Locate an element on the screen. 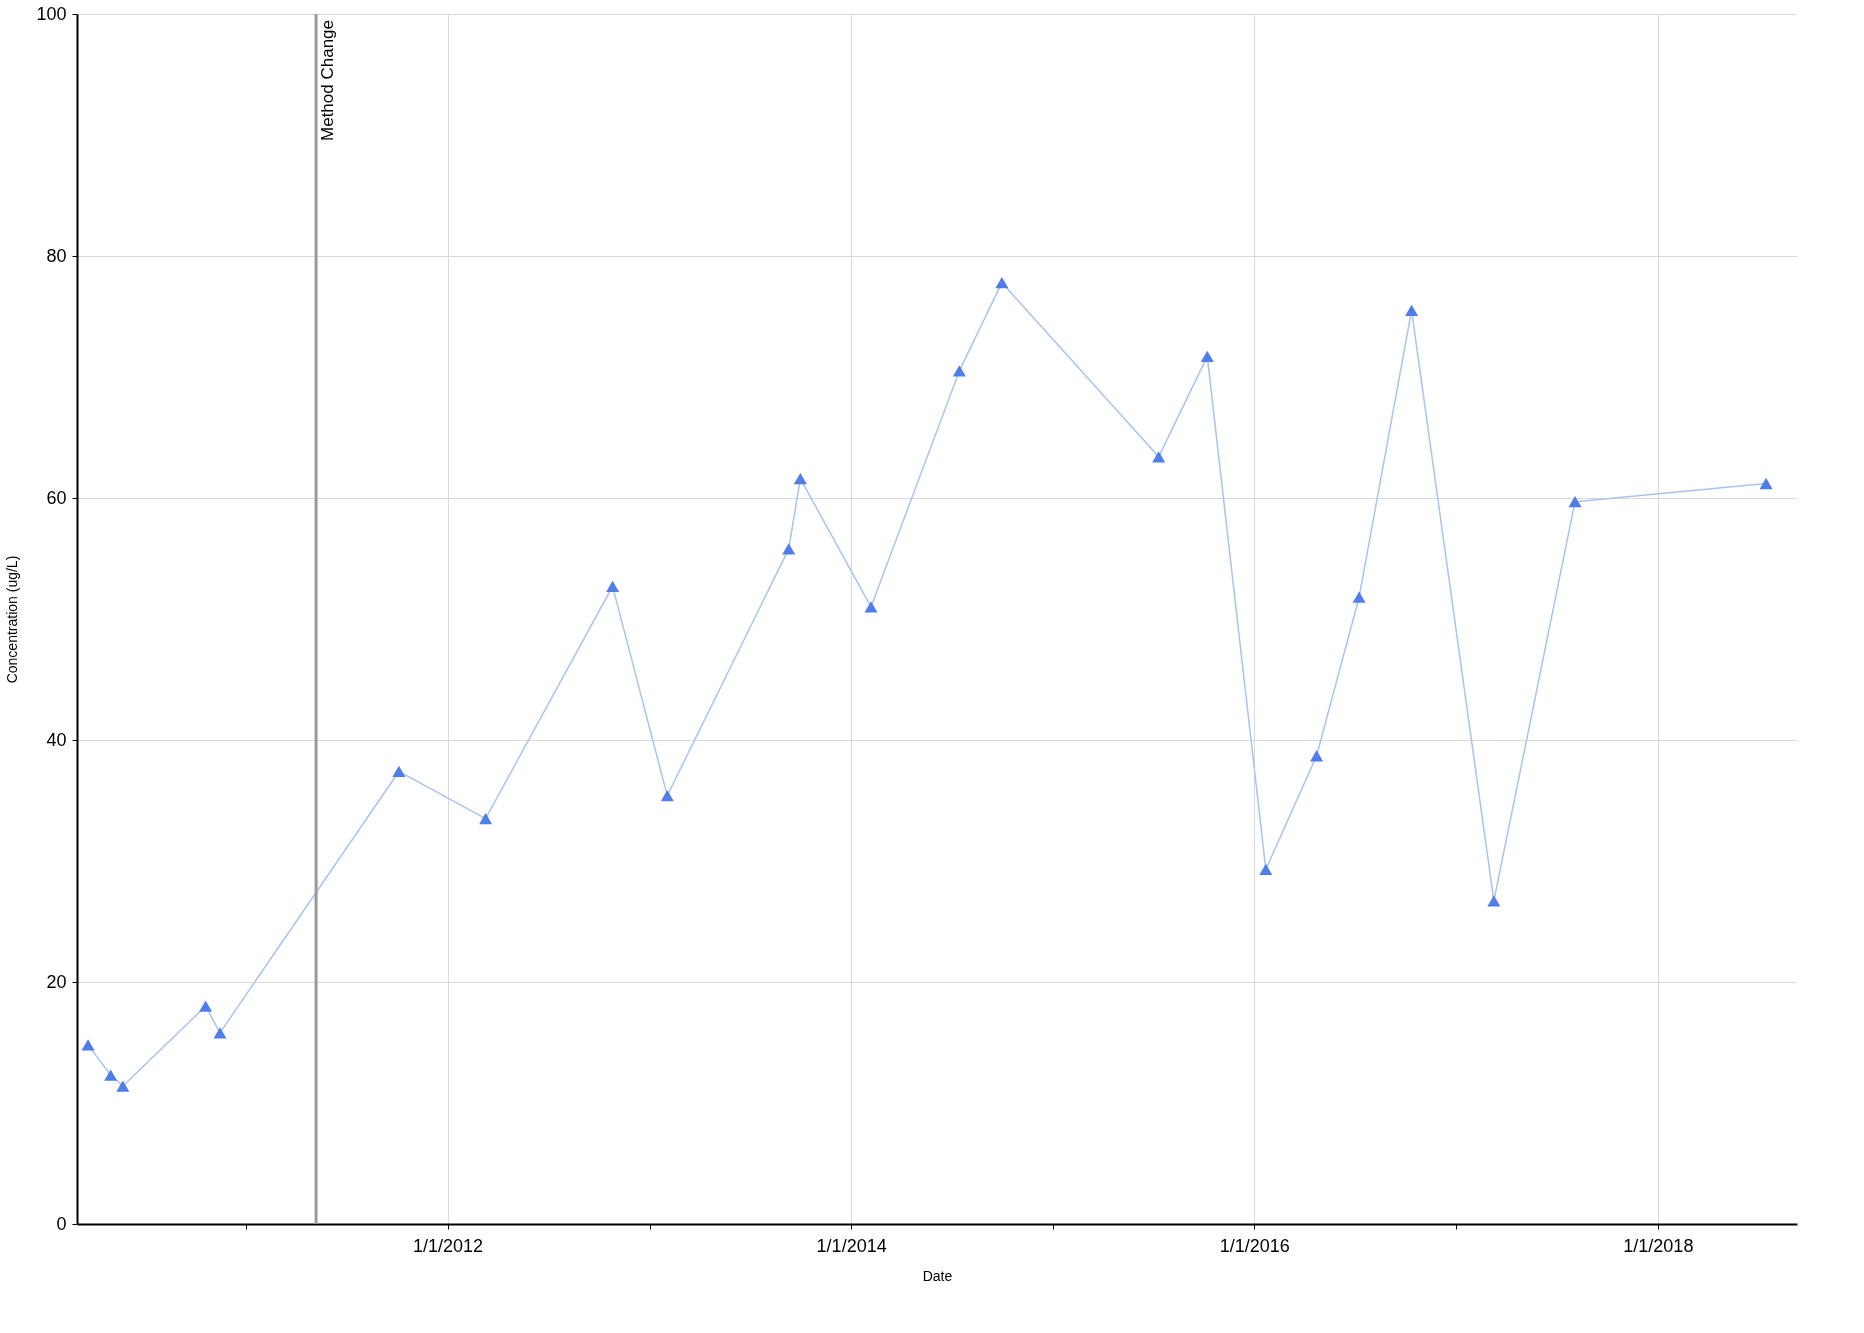 The height and width of the screenshot is (1333, 1864). x-tick-label: 1/1/2016 is located at coordinates (1254, 1245).